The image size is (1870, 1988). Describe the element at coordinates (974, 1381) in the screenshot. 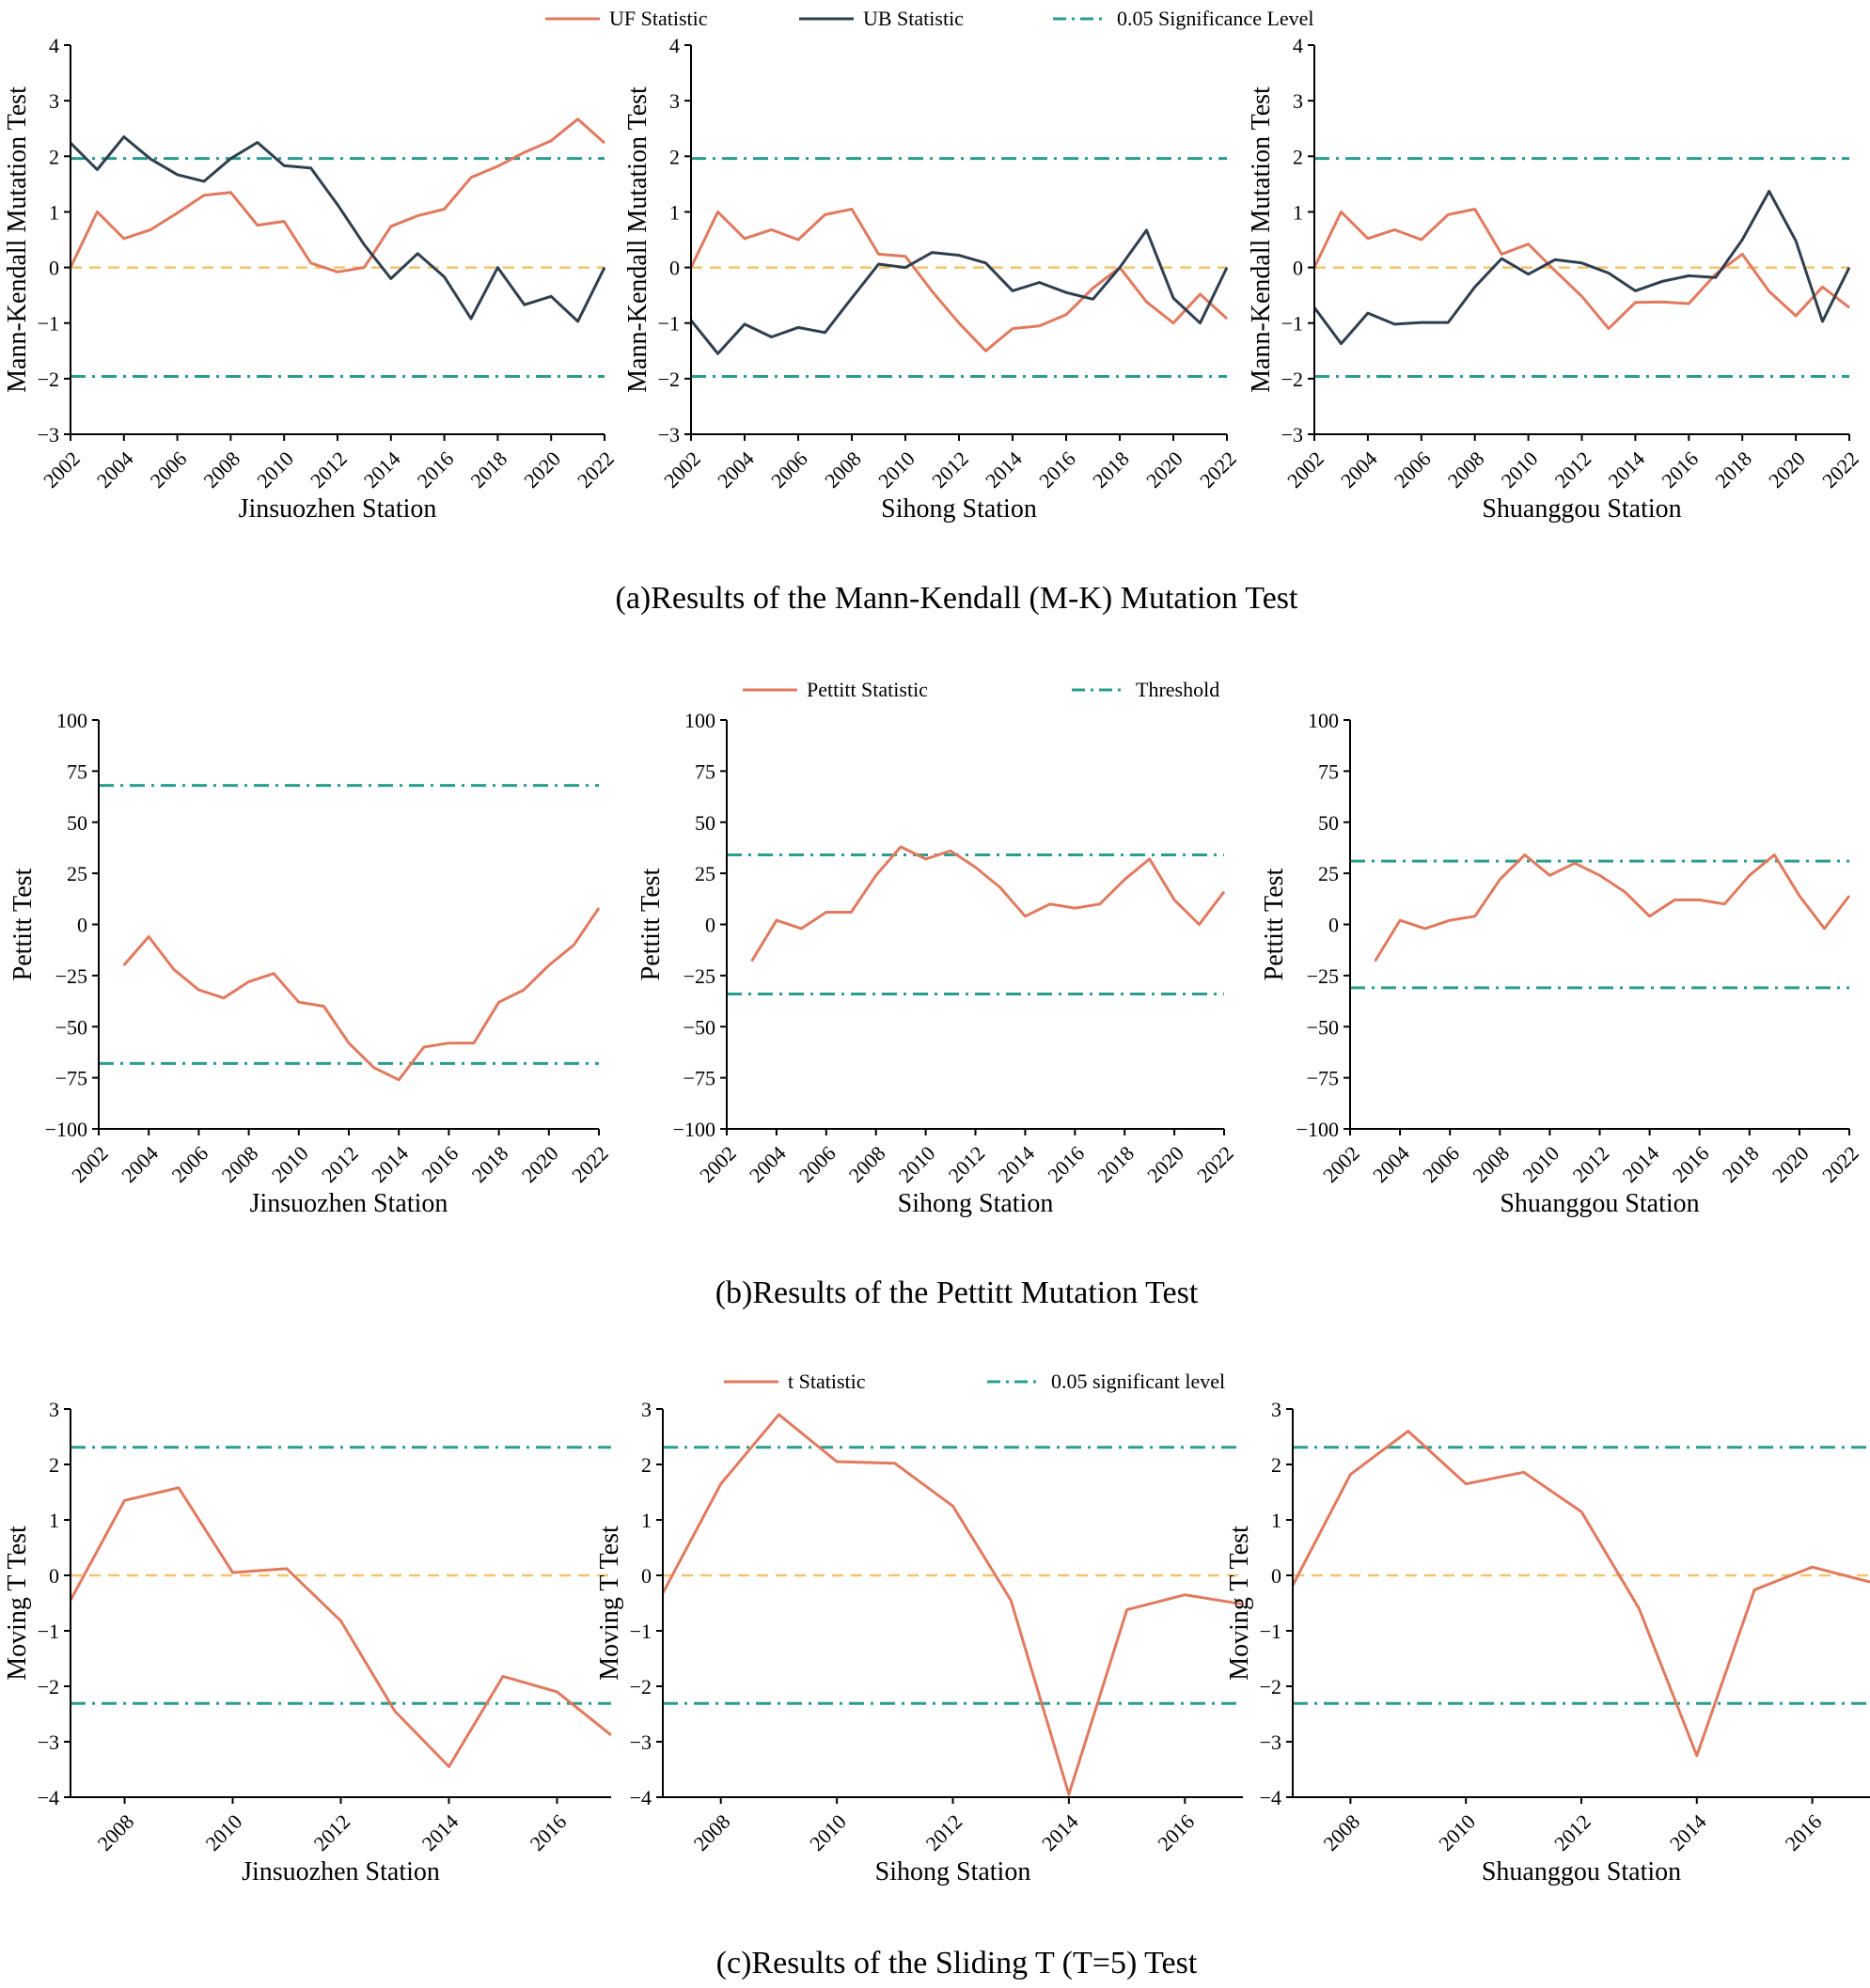

I see `legend-c: t Statistic 0.05 significant level` at that location.